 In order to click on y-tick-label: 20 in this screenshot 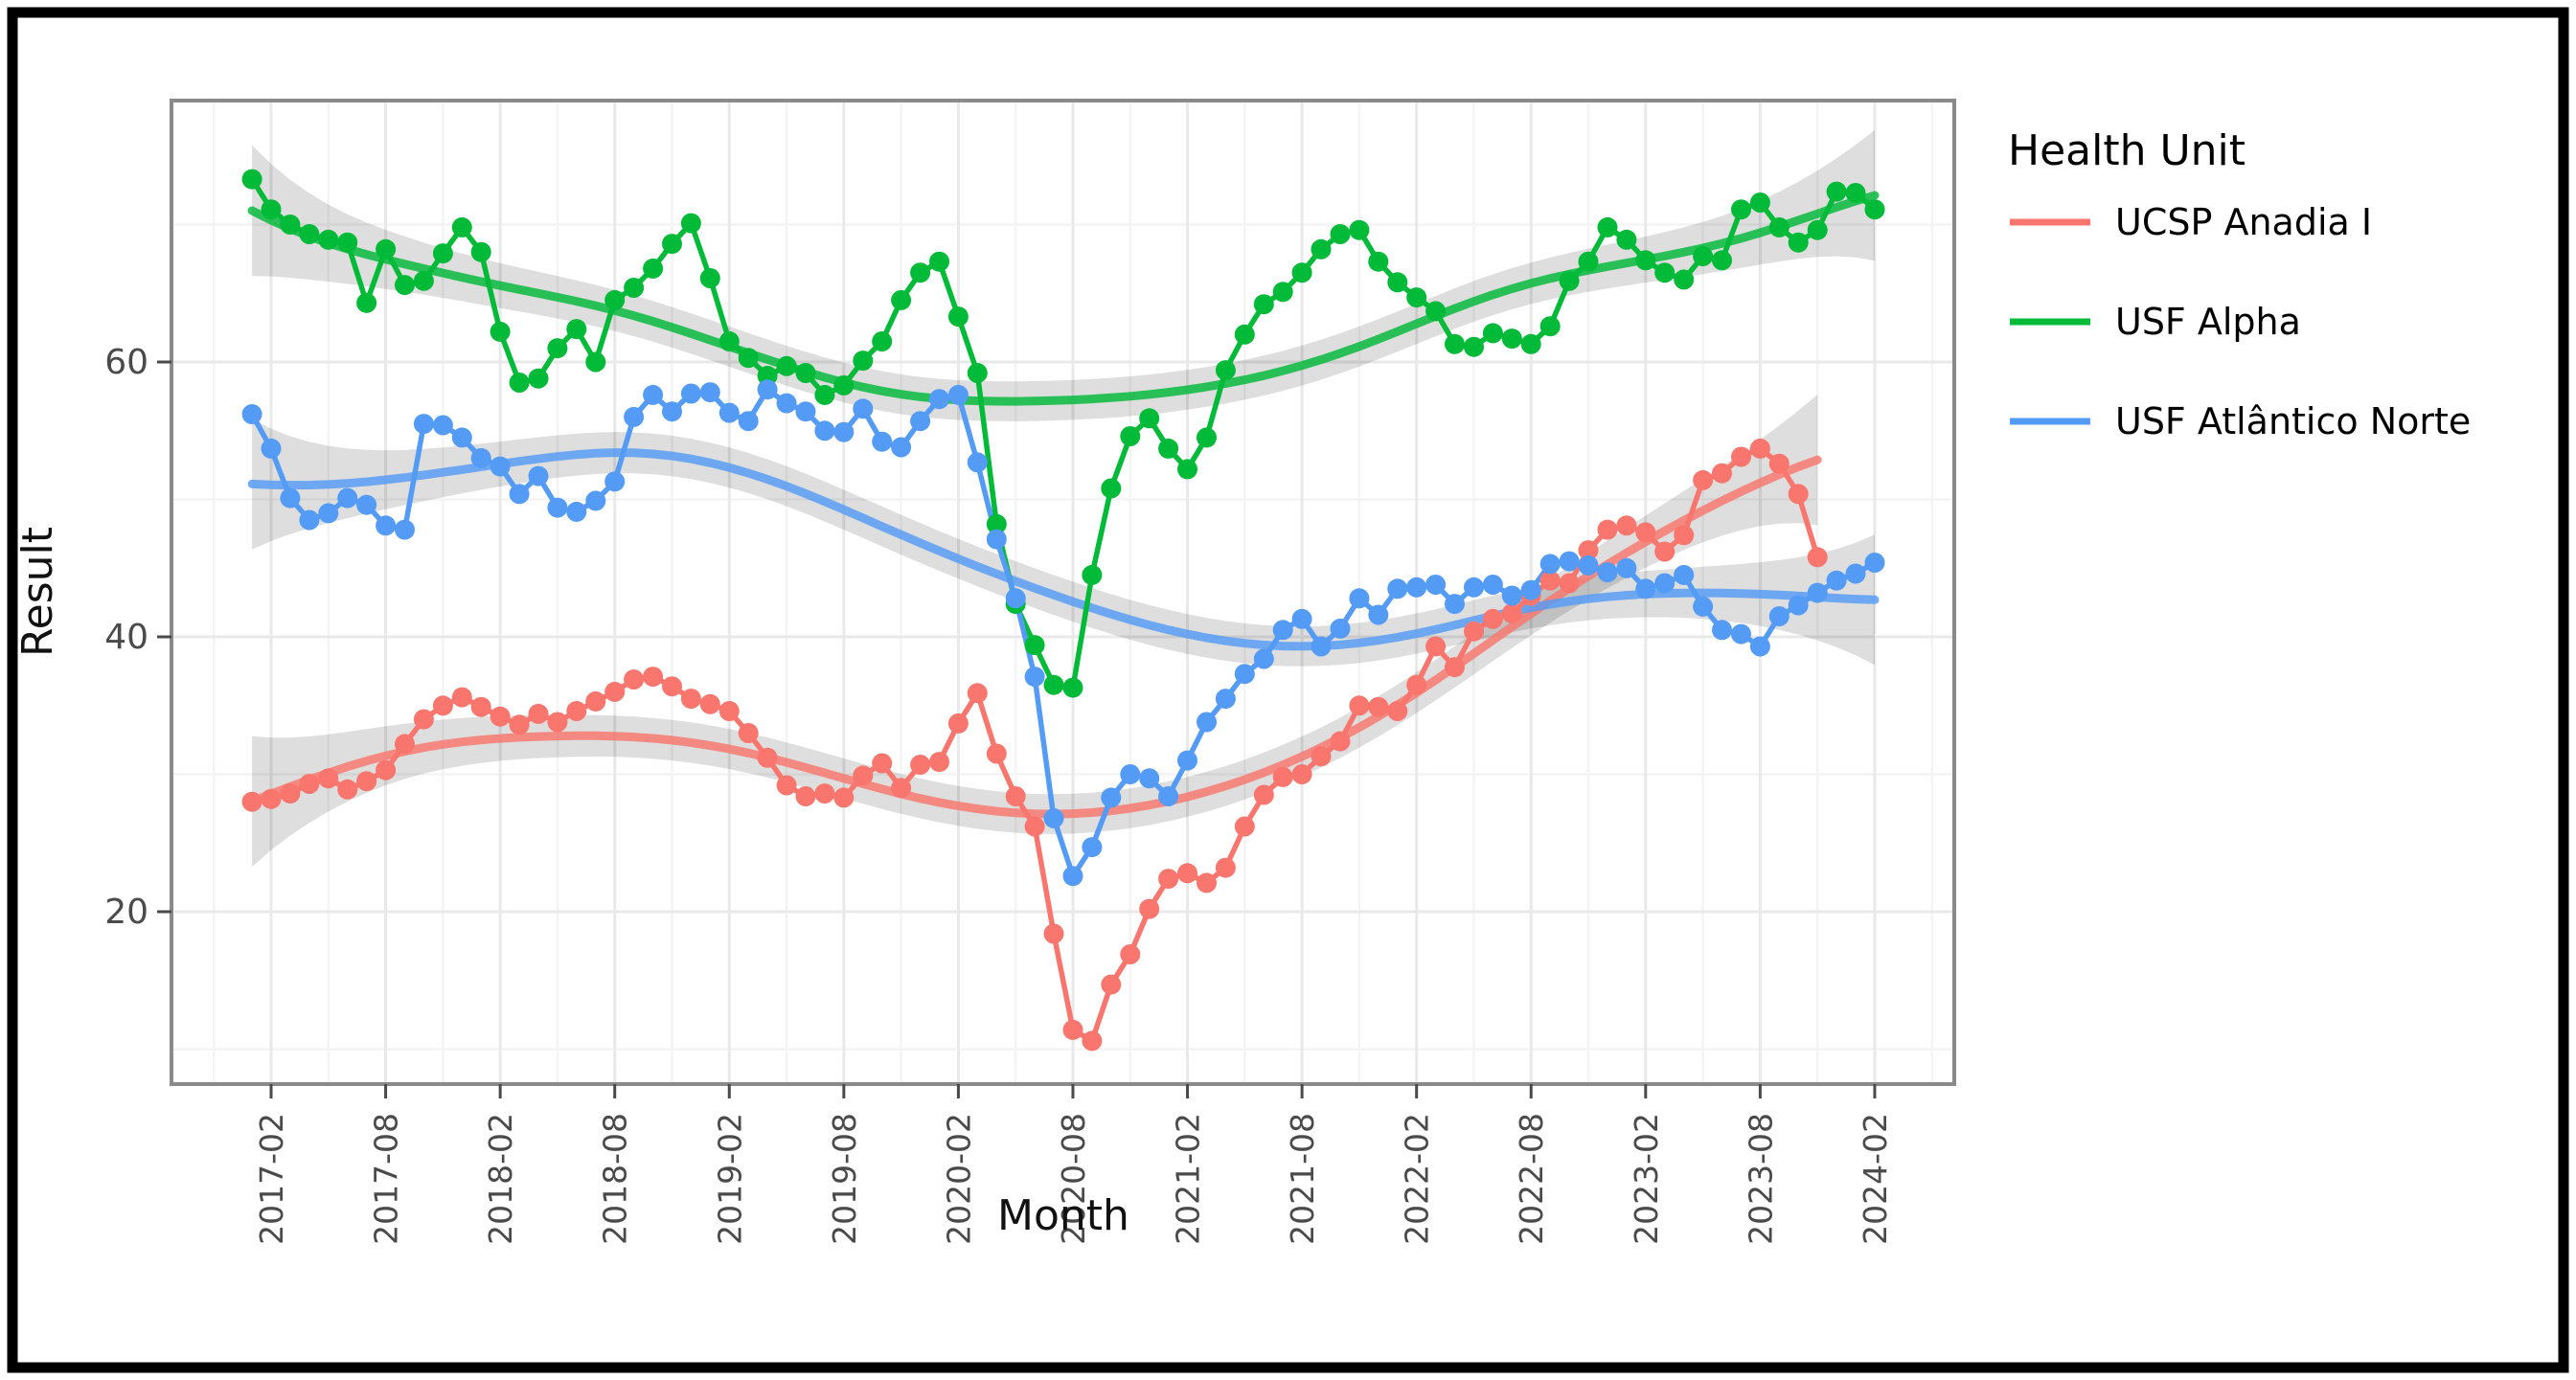, I will do `click(126, 912)`.